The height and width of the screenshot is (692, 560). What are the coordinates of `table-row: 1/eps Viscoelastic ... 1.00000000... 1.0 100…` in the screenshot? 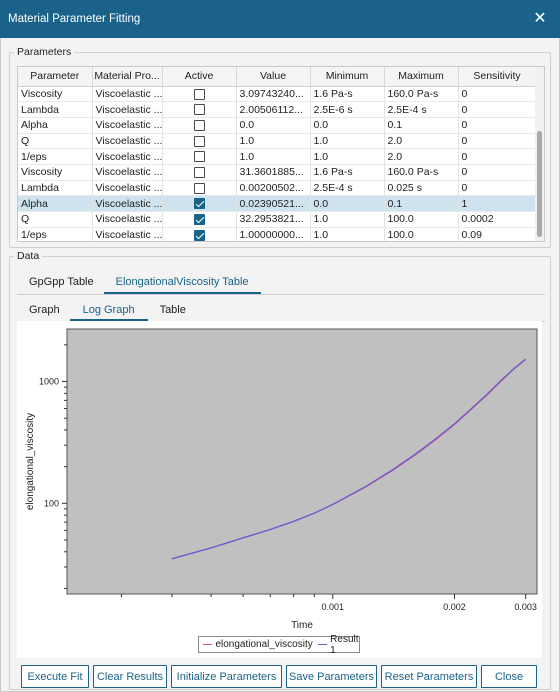 It's located at (277, 234).